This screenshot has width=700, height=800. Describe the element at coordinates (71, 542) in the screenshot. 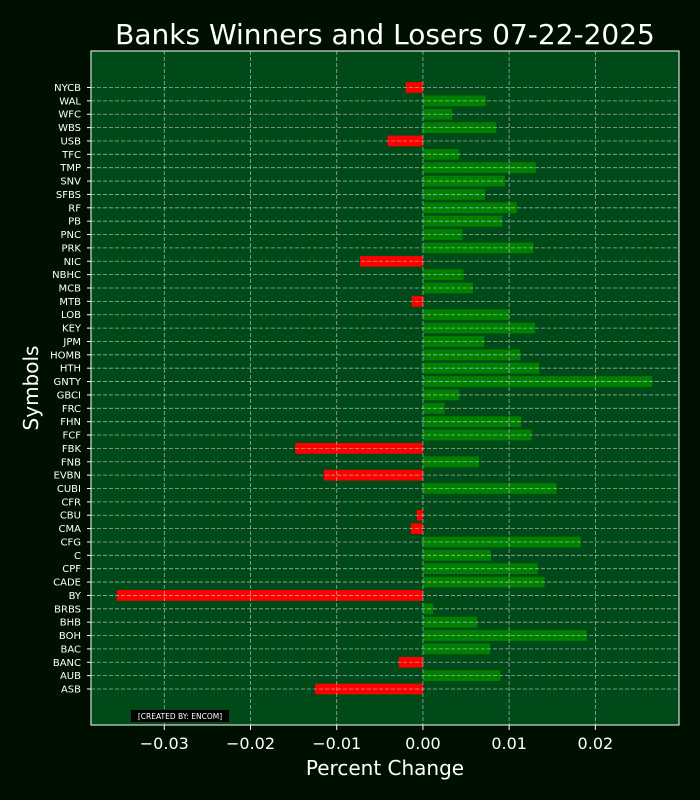

I see `y-tick-label: CFG` at that location.